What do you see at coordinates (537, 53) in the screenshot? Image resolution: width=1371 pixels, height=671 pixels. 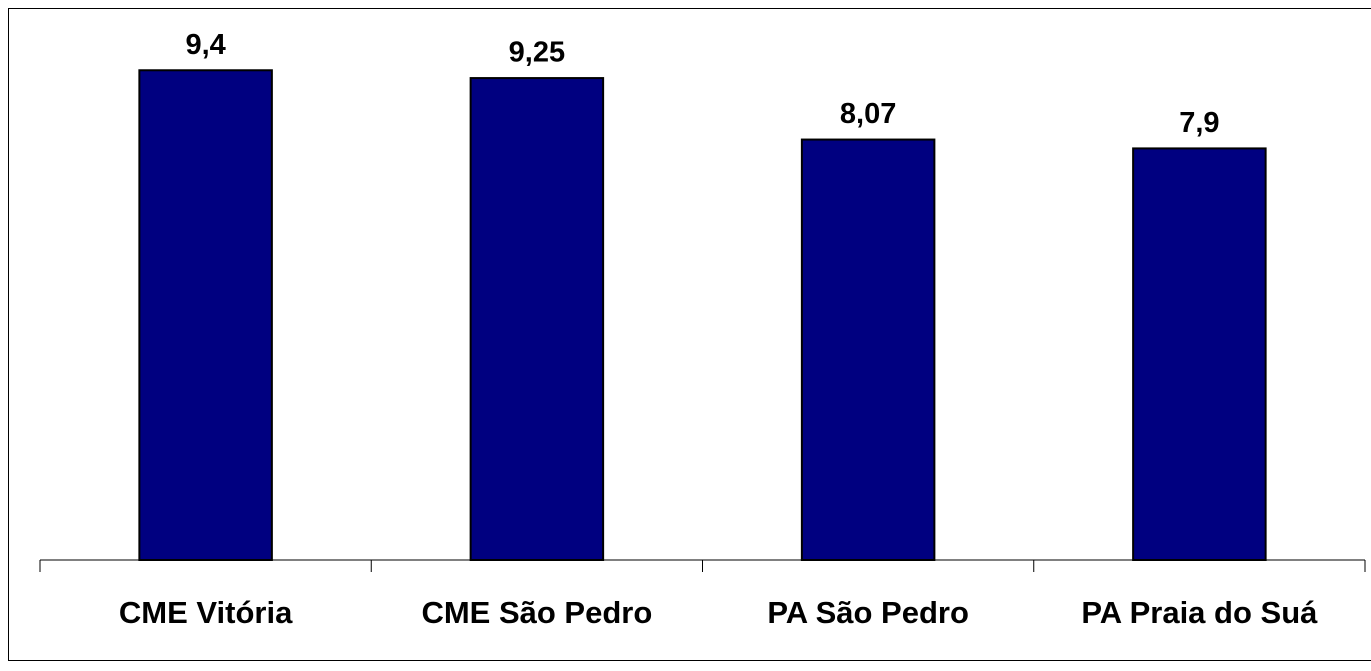 I see `data-label: 9,25` at bounding box center [537, 53].